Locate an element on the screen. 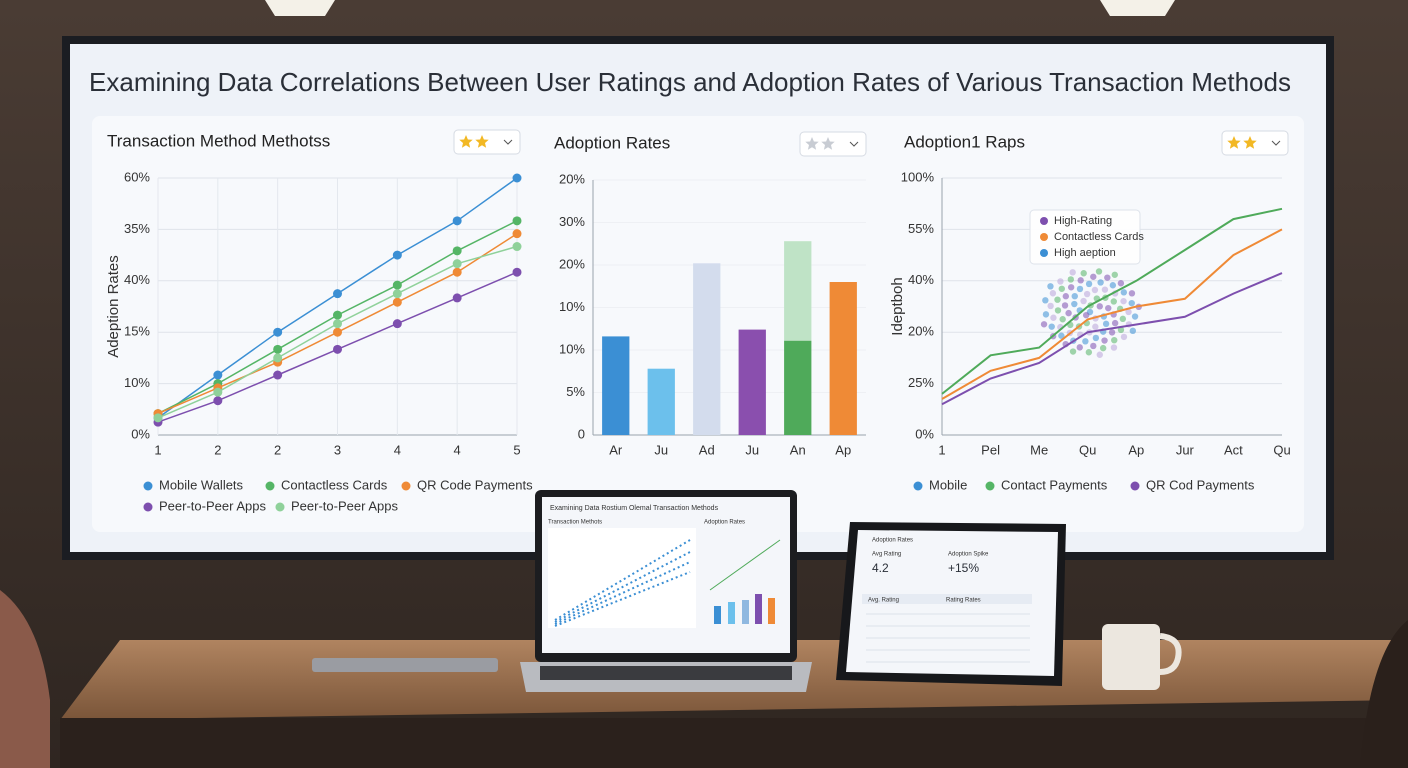 This screenshot has width=1408, height=768. inset-legend-box is located at coordinates (1085, 237).